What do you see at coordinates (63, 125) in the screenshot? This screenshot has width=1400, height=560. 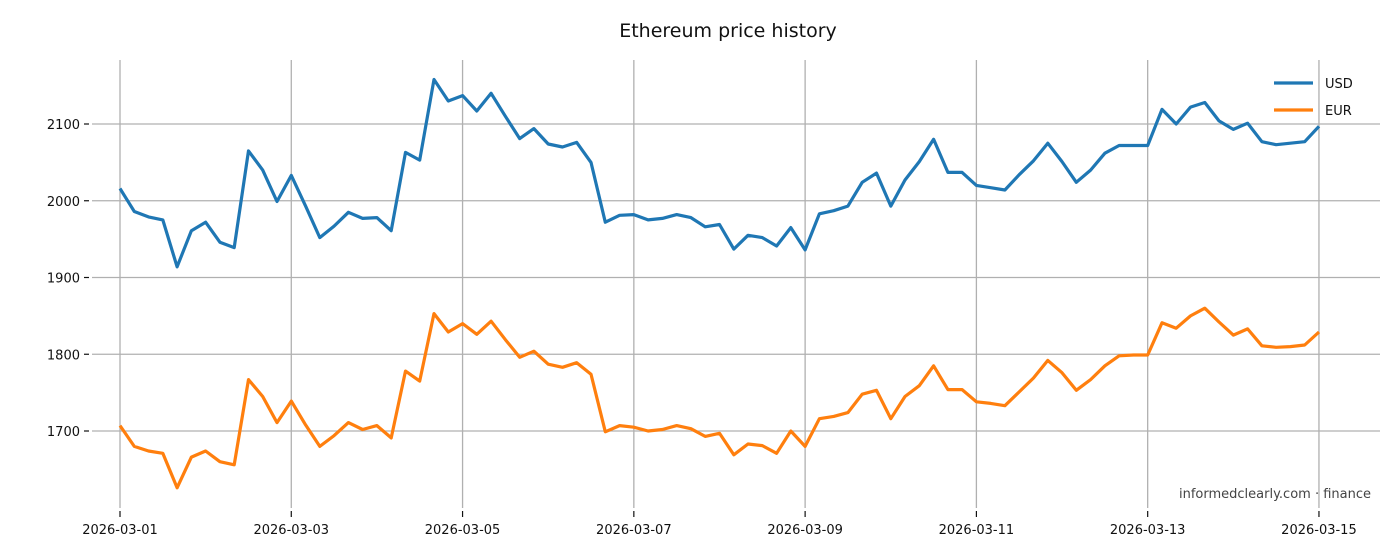 I see `y-tick-label: 2100` at bounding box center [63, 125].